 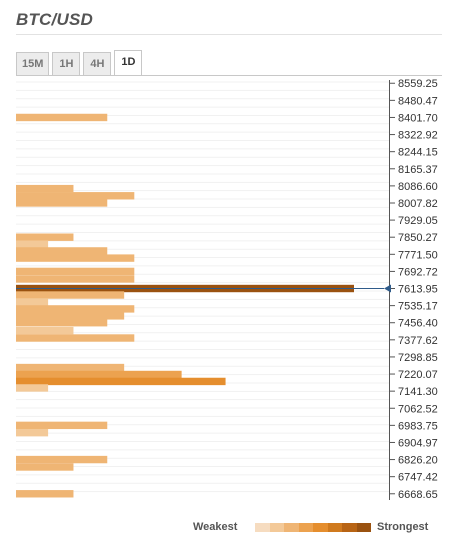 What do you see at coordinates (418, 409) in the screenshot?
I see `tick-label: 7062.52` at bounding box center [418, 409].